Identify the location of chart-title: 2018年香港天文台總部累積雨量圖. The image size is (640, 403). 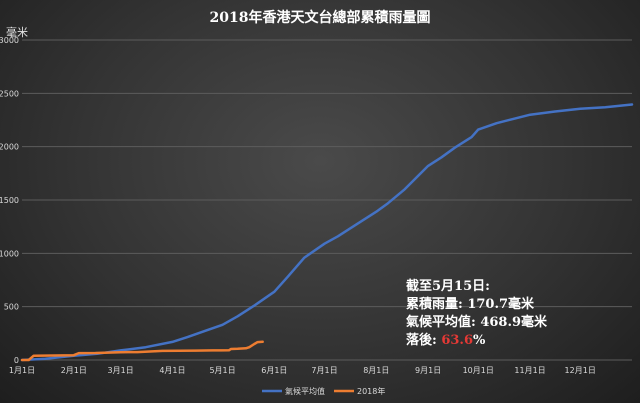
(320, 17).